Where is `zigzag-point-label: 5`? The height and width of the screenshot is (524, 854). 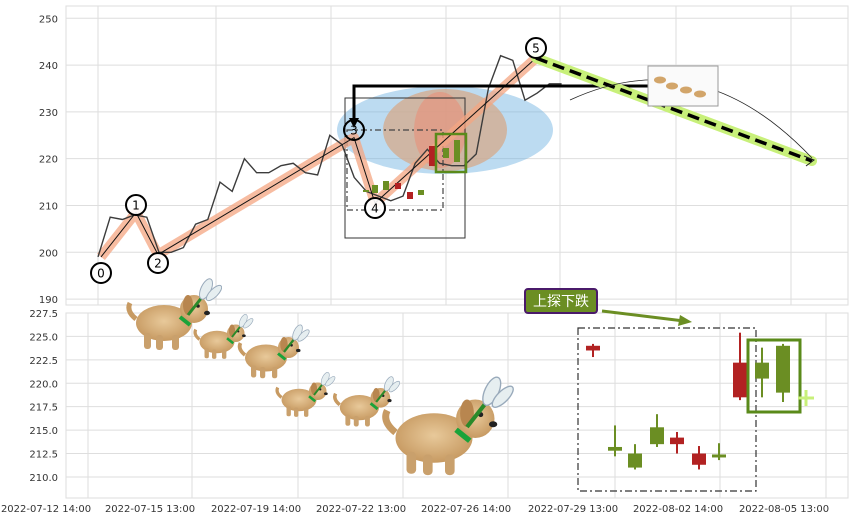
zigzag-point-label: 5 is located at coordinates (536, 49).